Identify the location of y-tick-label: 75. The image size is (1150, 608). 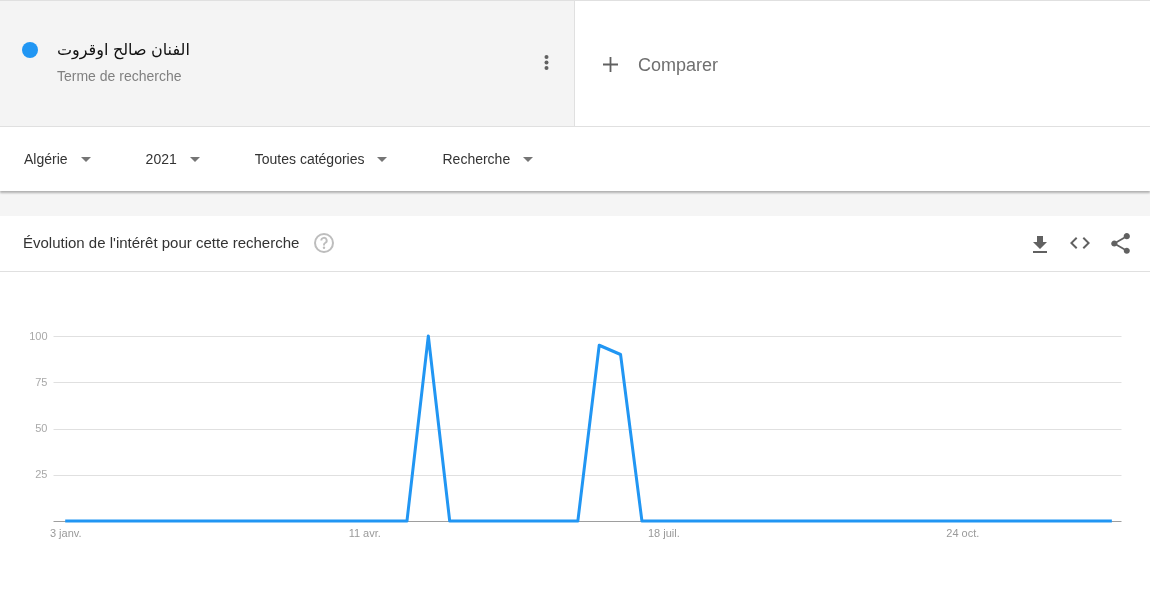
(41, 381).